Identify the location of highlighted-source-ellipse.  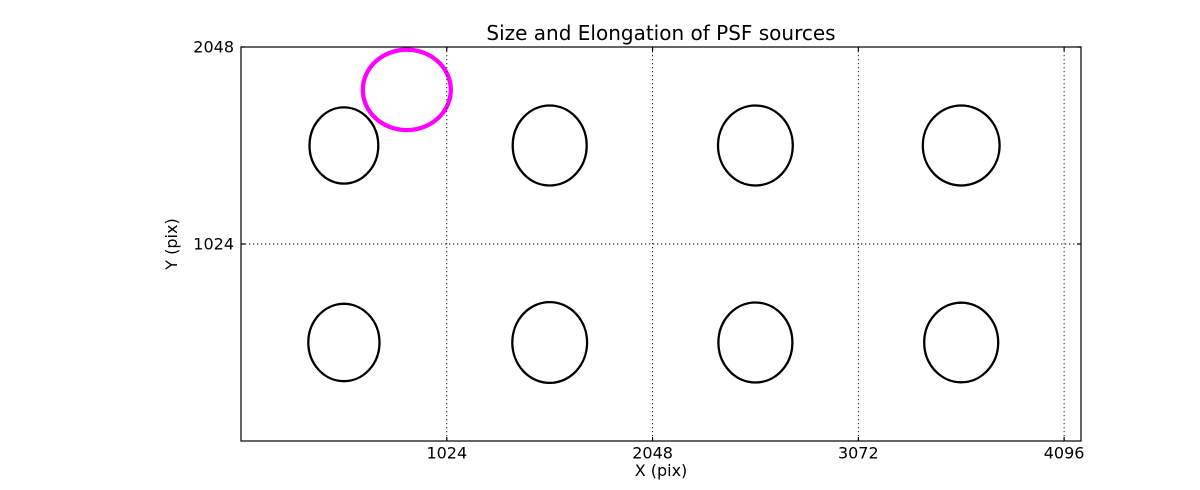
(406, 90).